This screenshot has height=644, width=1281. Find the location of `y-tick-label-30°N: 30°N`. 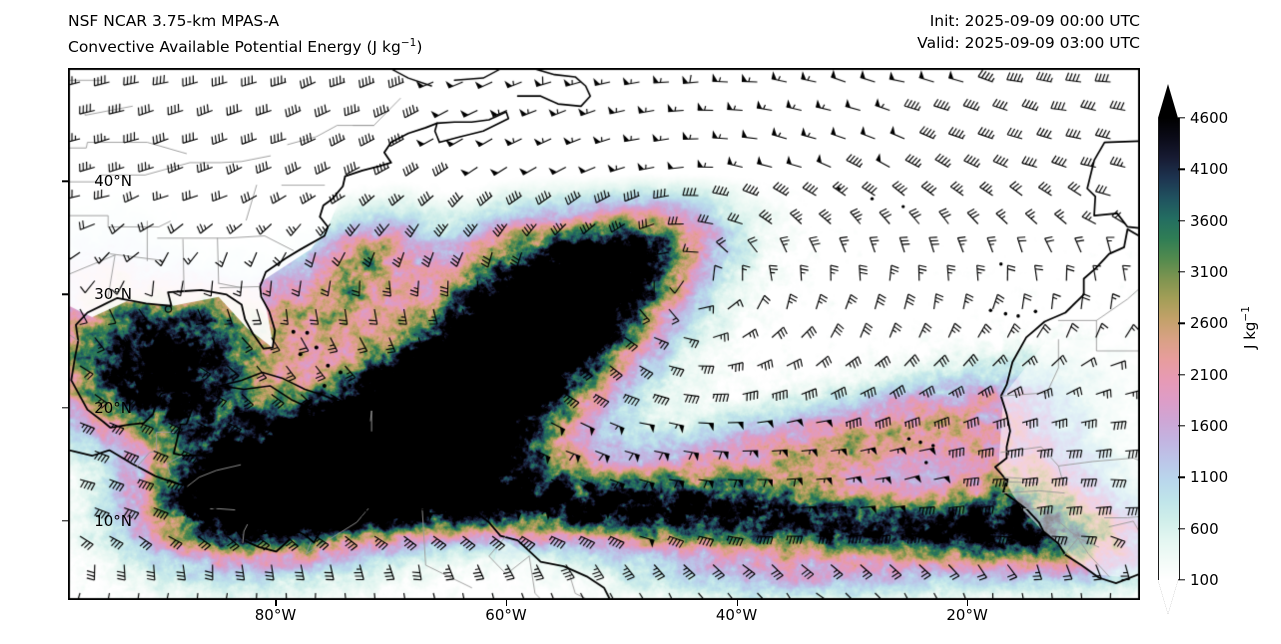

y-tick-label-30°N: 30°N is located at coordinates (113, 294).